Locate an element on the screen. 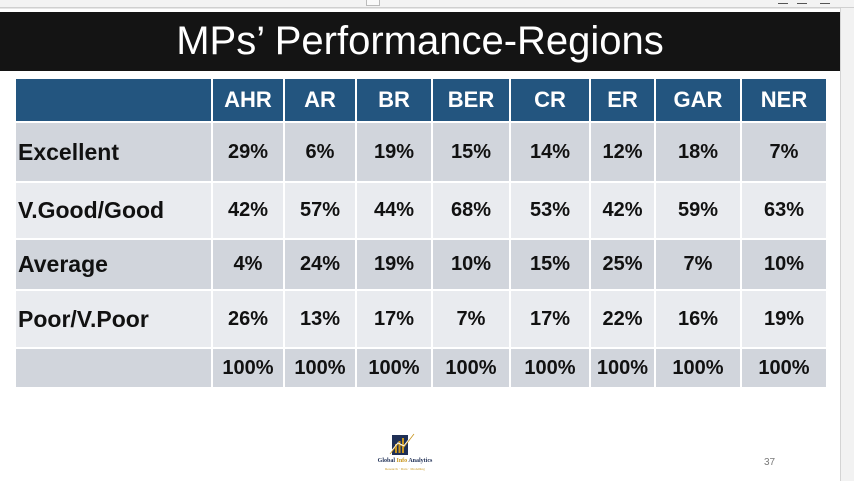 This screenshot has width=854, height=481. table-cell: 22% is located at coordinates (622, 319).